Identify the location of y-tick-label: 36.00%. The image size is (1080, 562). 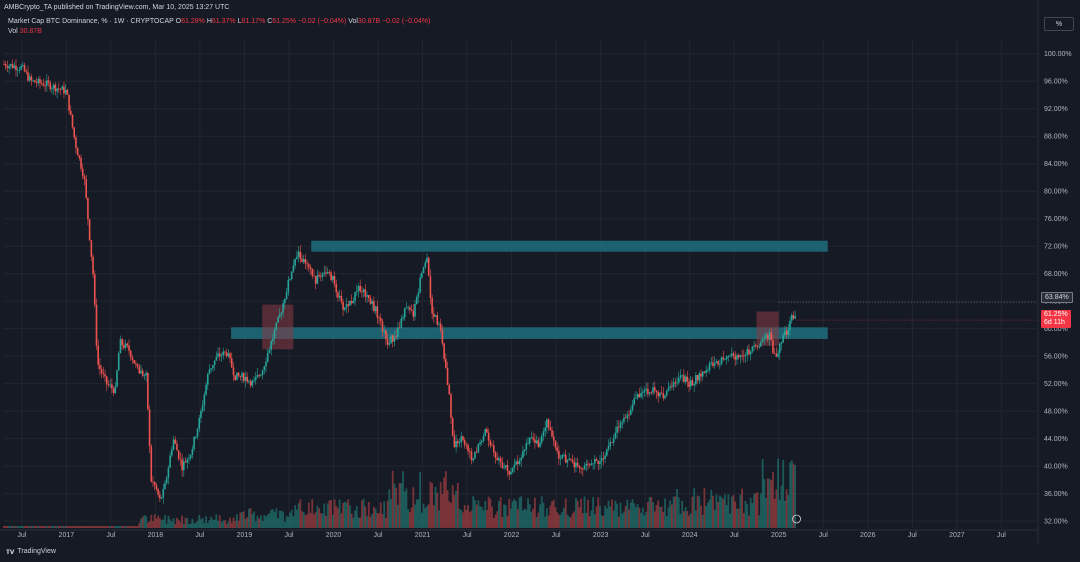
(1056, 494).